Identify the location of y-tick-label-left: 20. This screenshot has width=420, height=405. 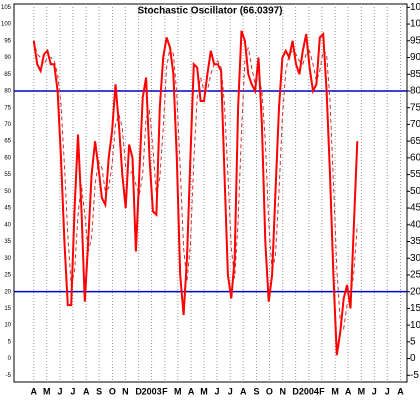
(7, 292).